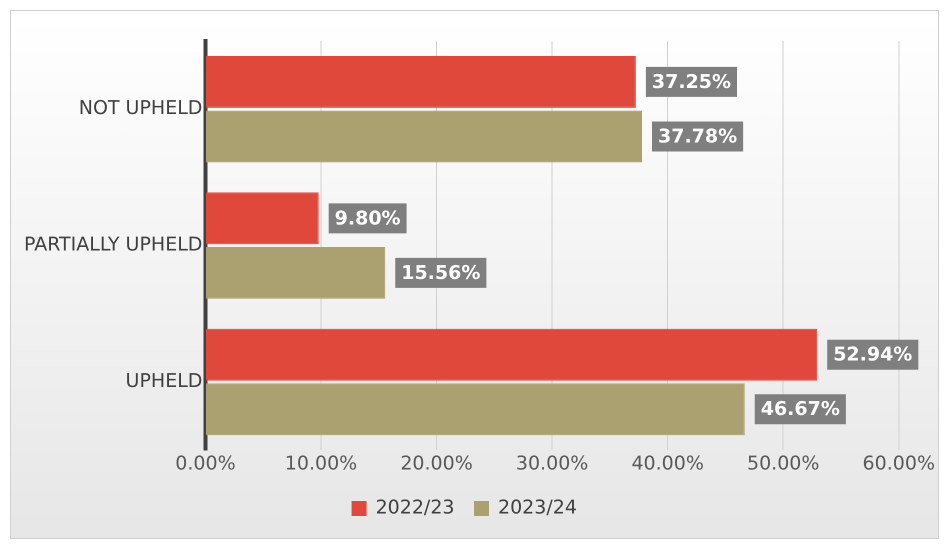  I want to click on y-tick-label: NOT UPHELD, so click(140, 108).